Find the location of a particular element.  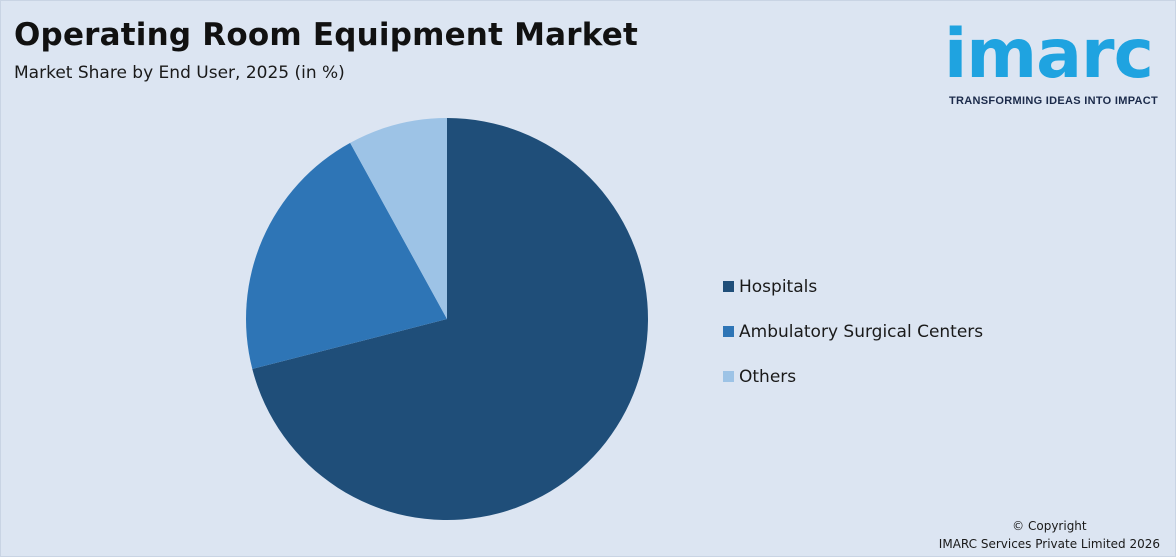

chart-title: Operating Room Equipment Market is located at coordinates (326, 35).